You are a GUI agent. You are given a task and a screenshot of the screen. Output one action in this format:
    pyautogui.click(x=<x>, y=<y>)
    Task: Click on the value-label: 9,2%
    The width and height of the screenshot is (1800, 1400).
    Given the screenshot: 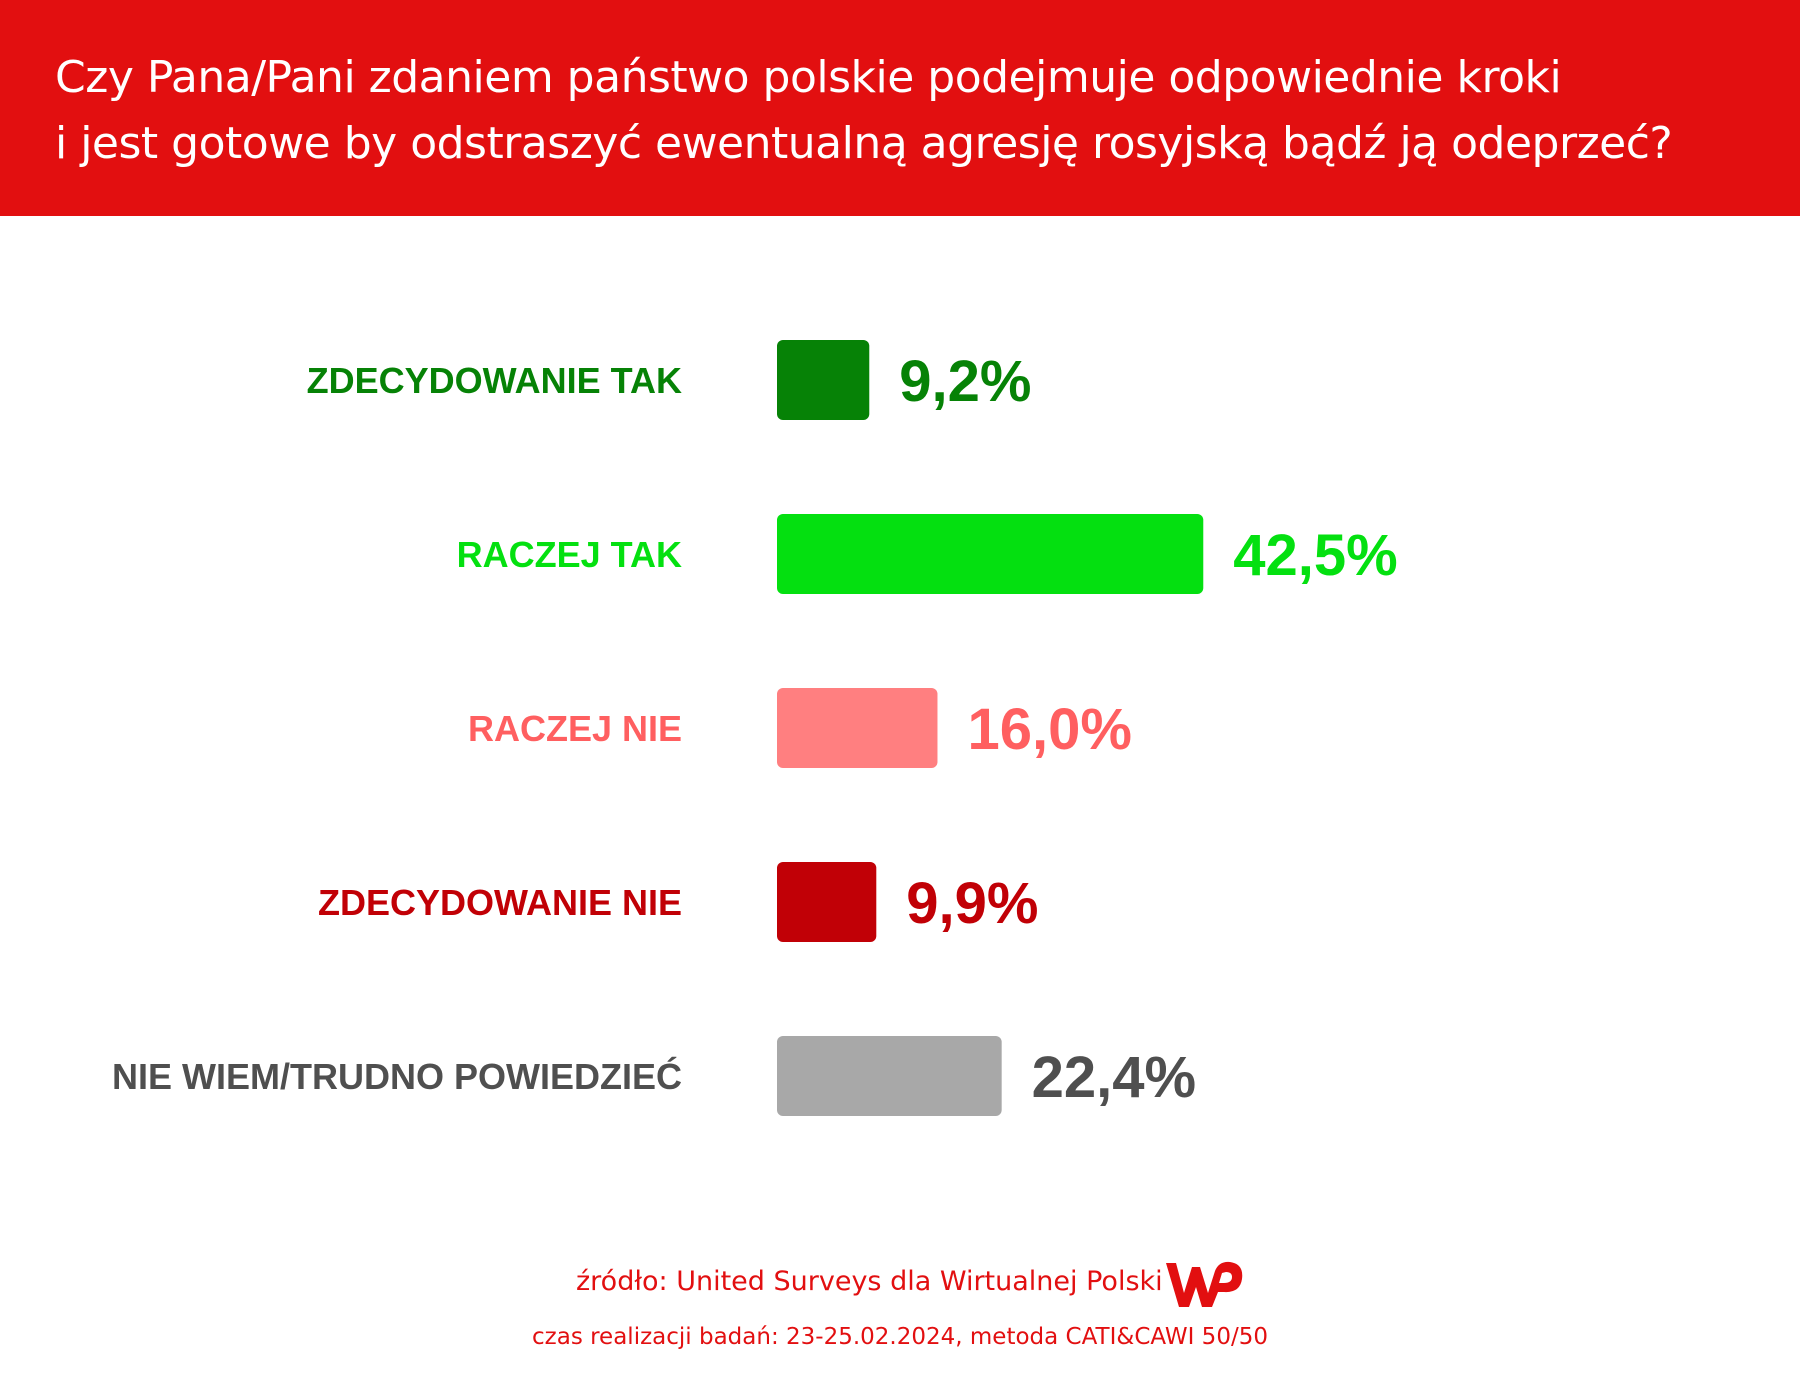 What is the action you would take?
    pyautogui.click(x=965, y=381)
    